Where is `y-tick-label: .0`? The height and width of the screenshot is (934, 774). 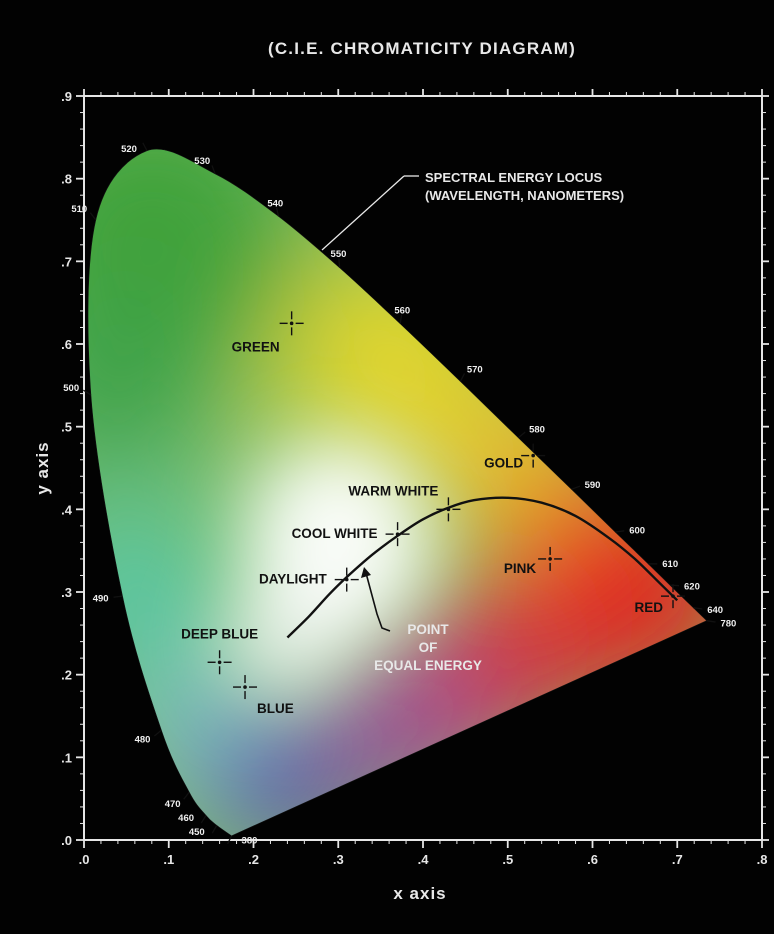
y-tick-label: .0 is located at coordinates (66, 840).